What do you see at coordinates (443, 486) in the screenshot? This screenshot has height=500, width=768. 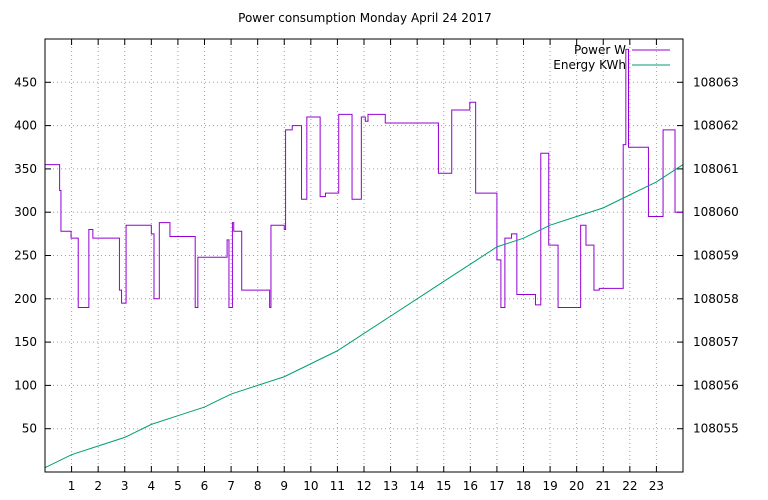 I see `x-tick-label: 15` at bounding box center [443, 486].